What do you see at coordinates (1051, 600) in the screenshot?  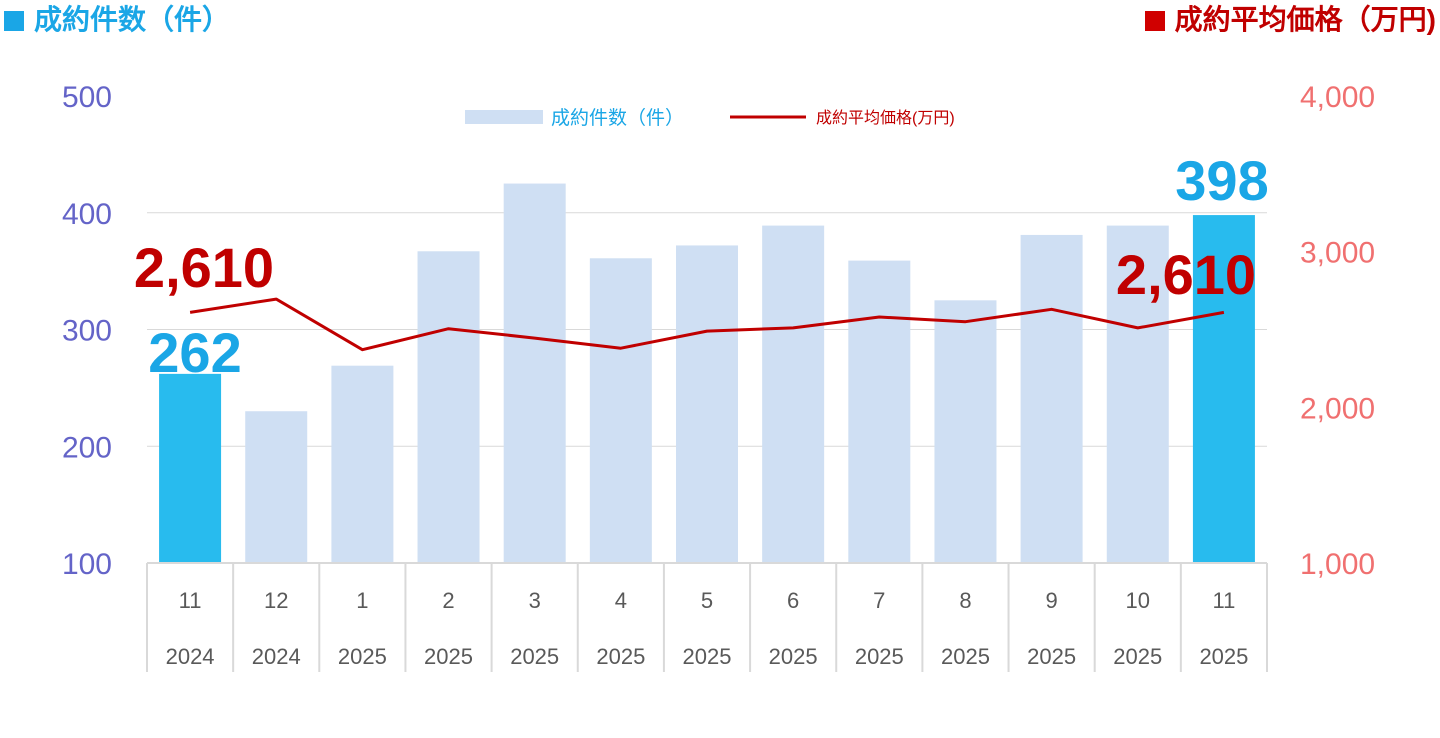 I see `x-tick-month: 9` at bounding box center [1051, 600].